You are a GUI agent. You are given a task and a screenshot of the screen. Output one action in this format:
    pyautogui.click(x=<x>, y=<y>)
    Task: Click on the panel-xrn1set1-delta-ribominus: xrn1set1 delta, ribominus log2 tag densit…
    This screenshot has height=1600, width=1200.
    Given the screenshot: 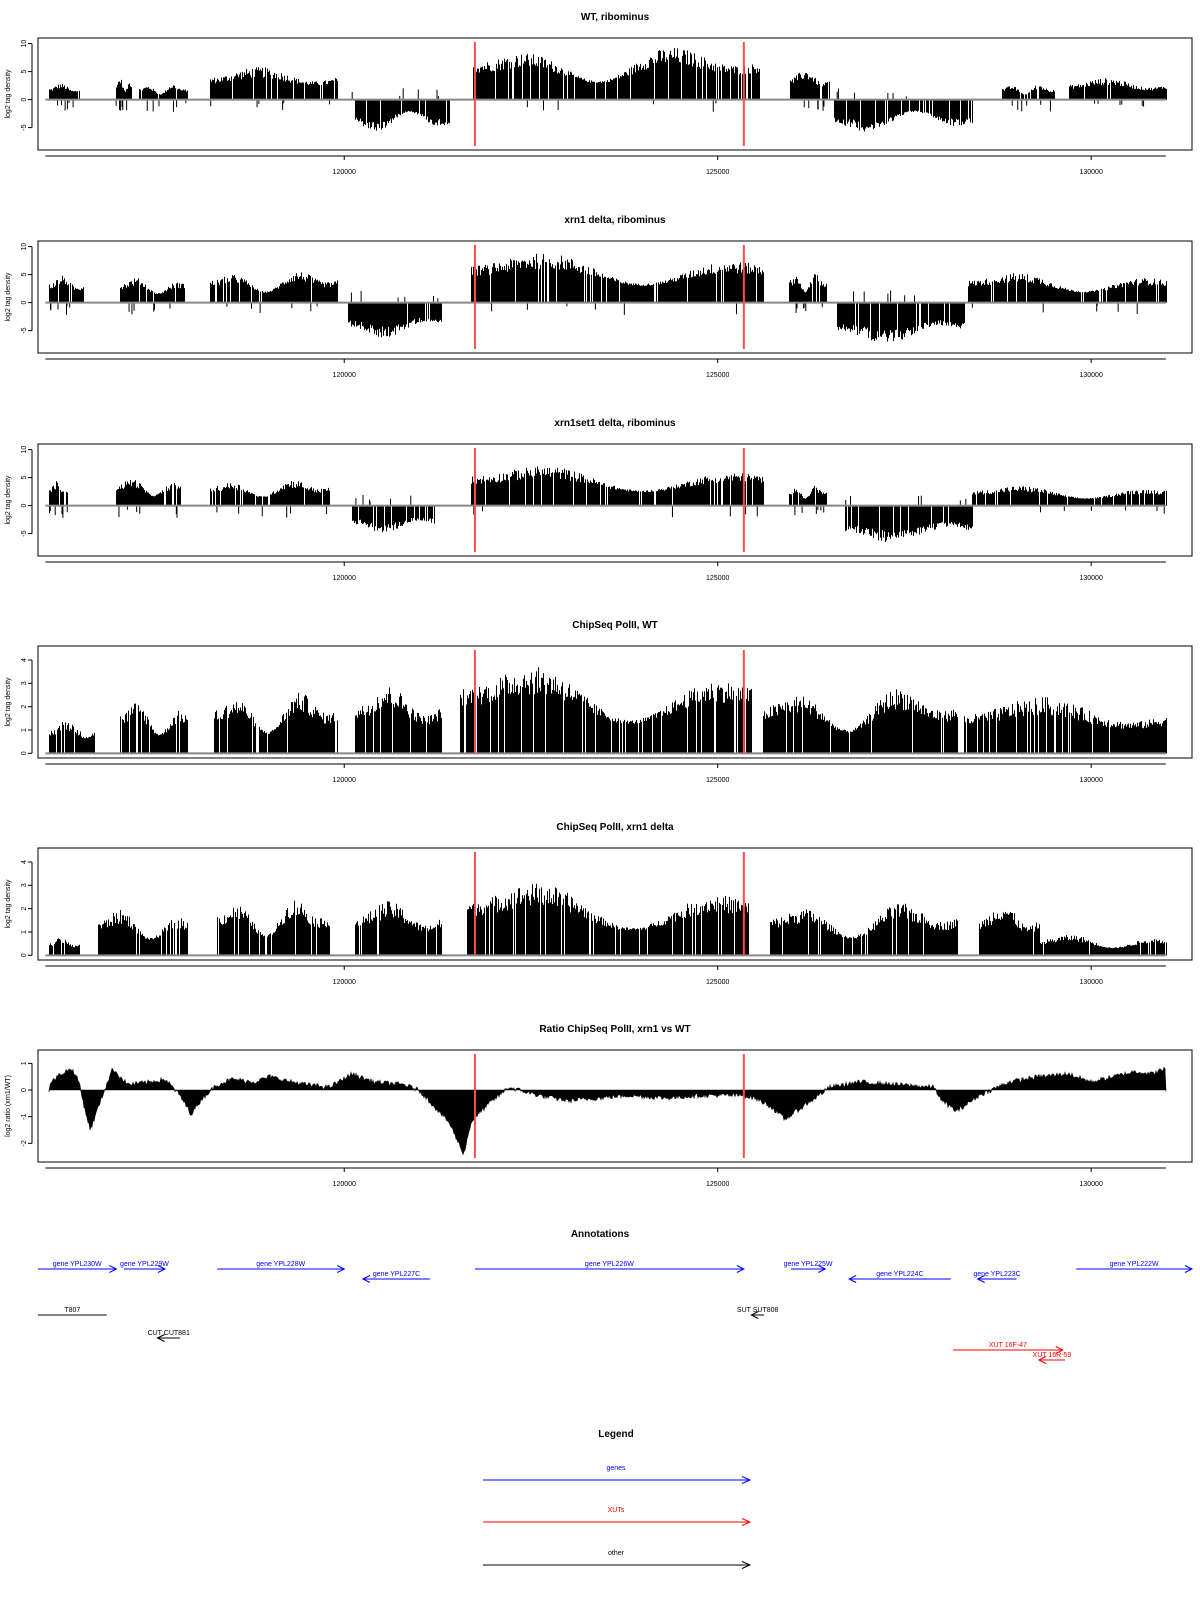 What is the action you would take?
    pyautogui.click(x=599, y=500)
    